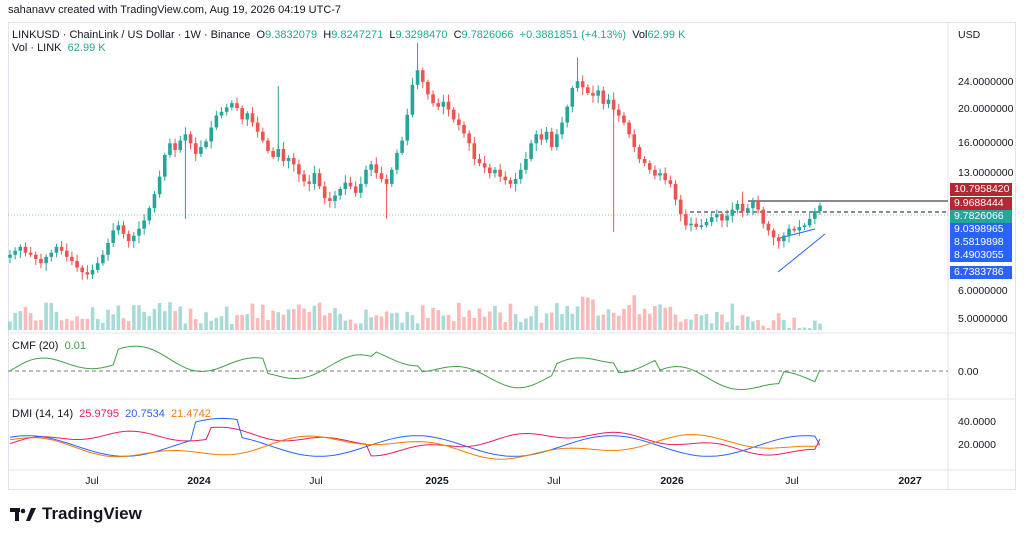 The height and width of the screenshot is (536, 1024). Describe the element at coordinates (666, 35) in the screenshot. I see `volume-value: 62.99 K` at that location.